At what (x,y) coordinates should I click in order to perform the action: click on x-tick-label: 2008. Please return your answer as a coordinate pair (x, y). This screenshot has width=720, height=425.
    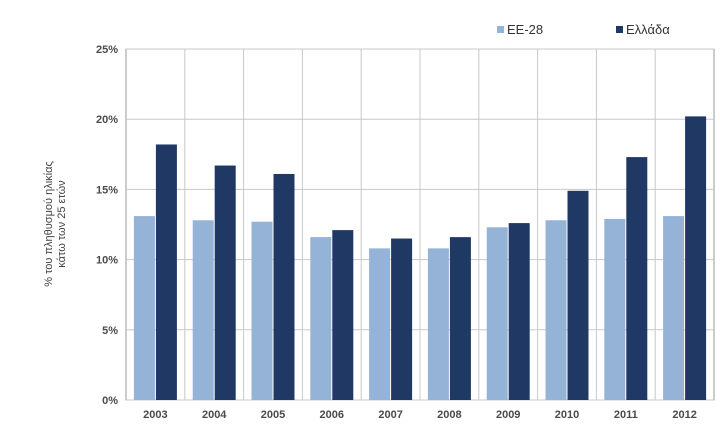
    Looking at the image, I should click on (449, 415).